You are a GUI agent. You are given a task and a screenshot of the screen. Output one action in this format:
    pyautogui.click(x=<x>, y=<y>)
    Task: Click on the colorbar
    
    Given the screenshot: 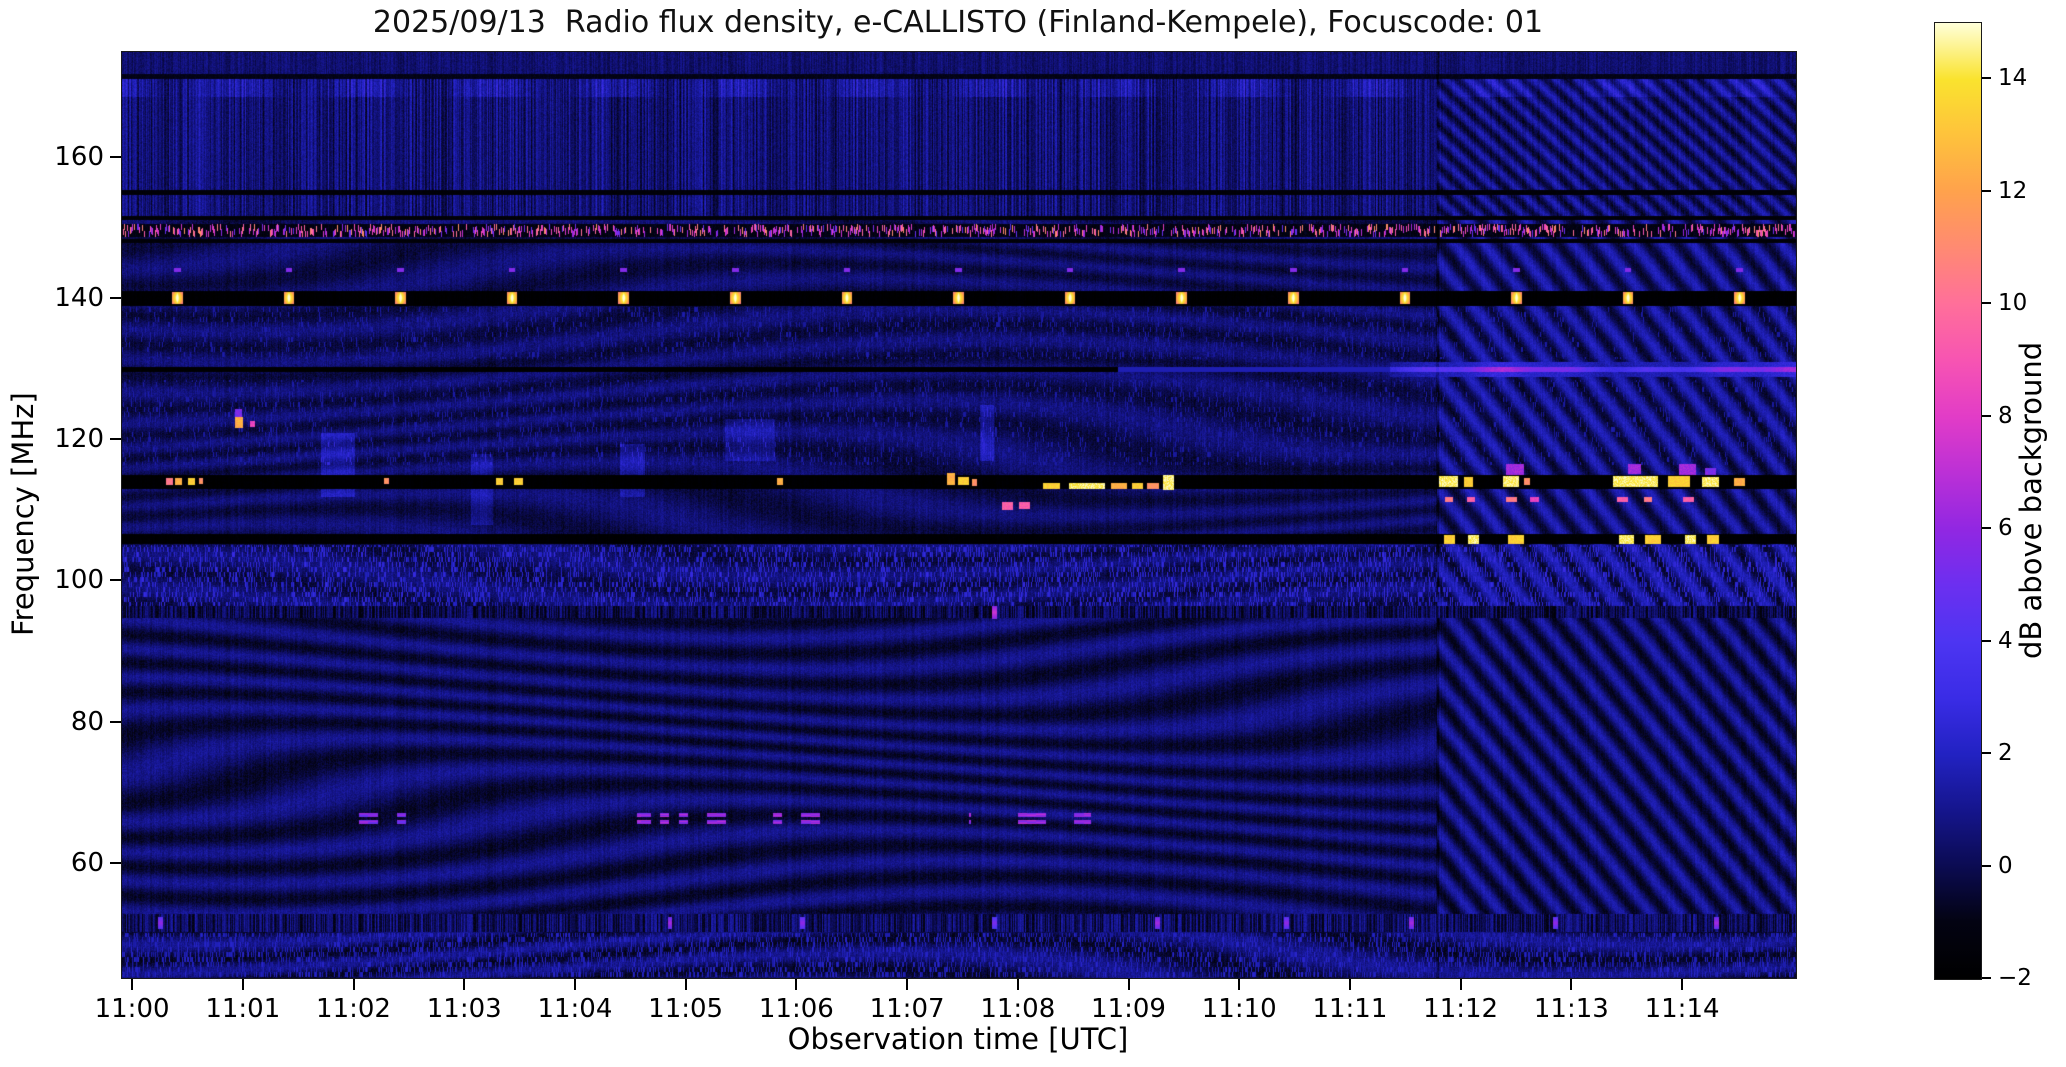 What is the action you would take?
    pyautogui.click(x=1958, y=501)
    